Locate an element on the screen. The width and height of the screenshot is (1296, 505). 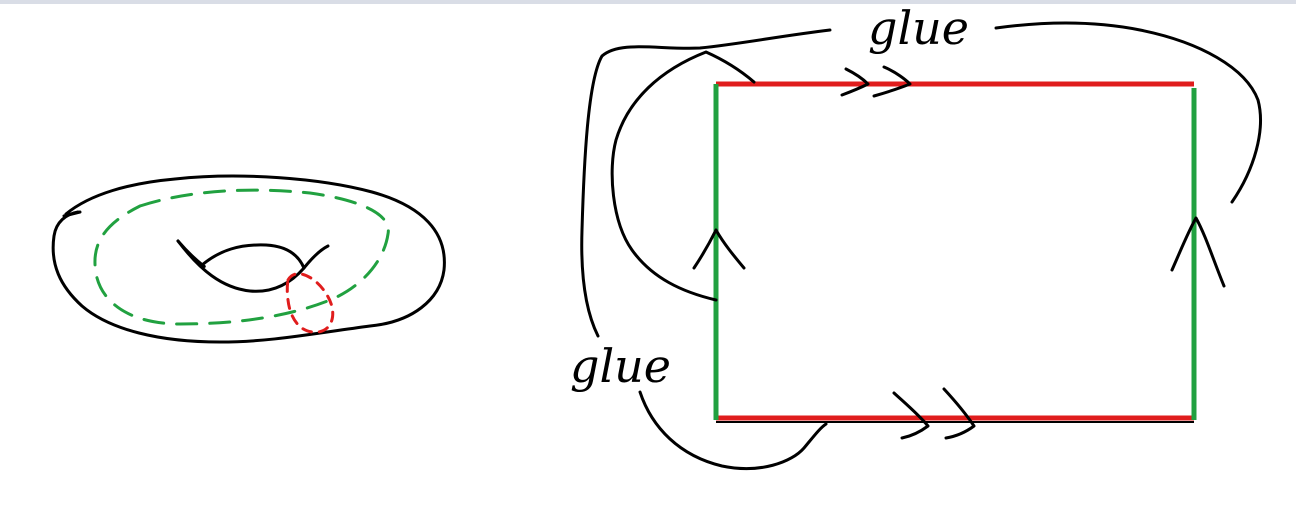
top-strip is located at coordinates (648, 2).